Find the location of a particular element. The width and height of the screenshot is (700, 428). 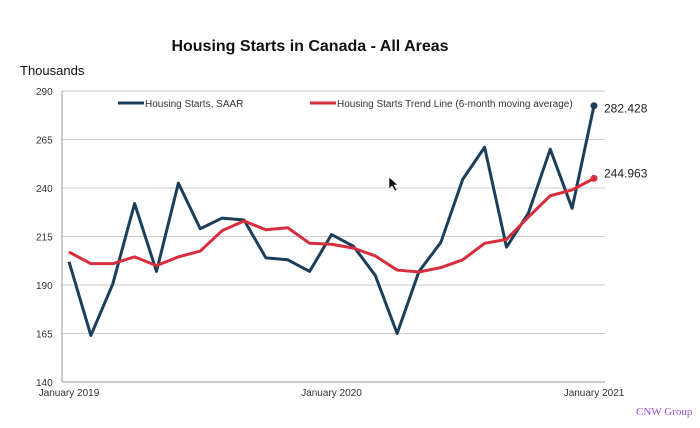

y-tick-label: 140 is located at coordinates (44, 383).